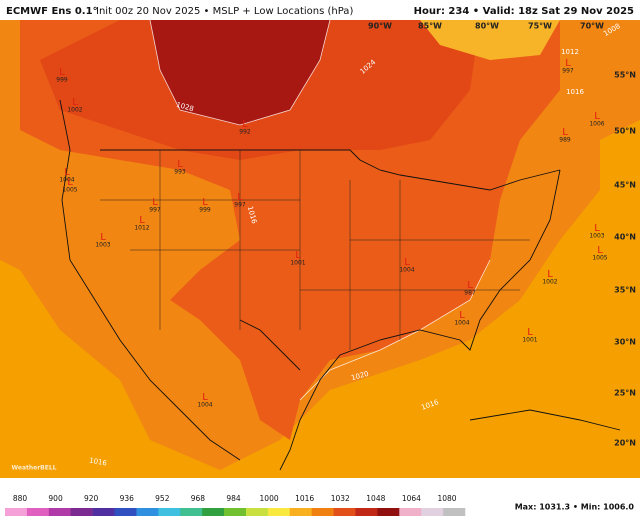 The width and height of the screenshot is (640, 525). Describe the element at coordinates (198, 498) in the screenshot. I see `colorbar-tick: 968` at that location.